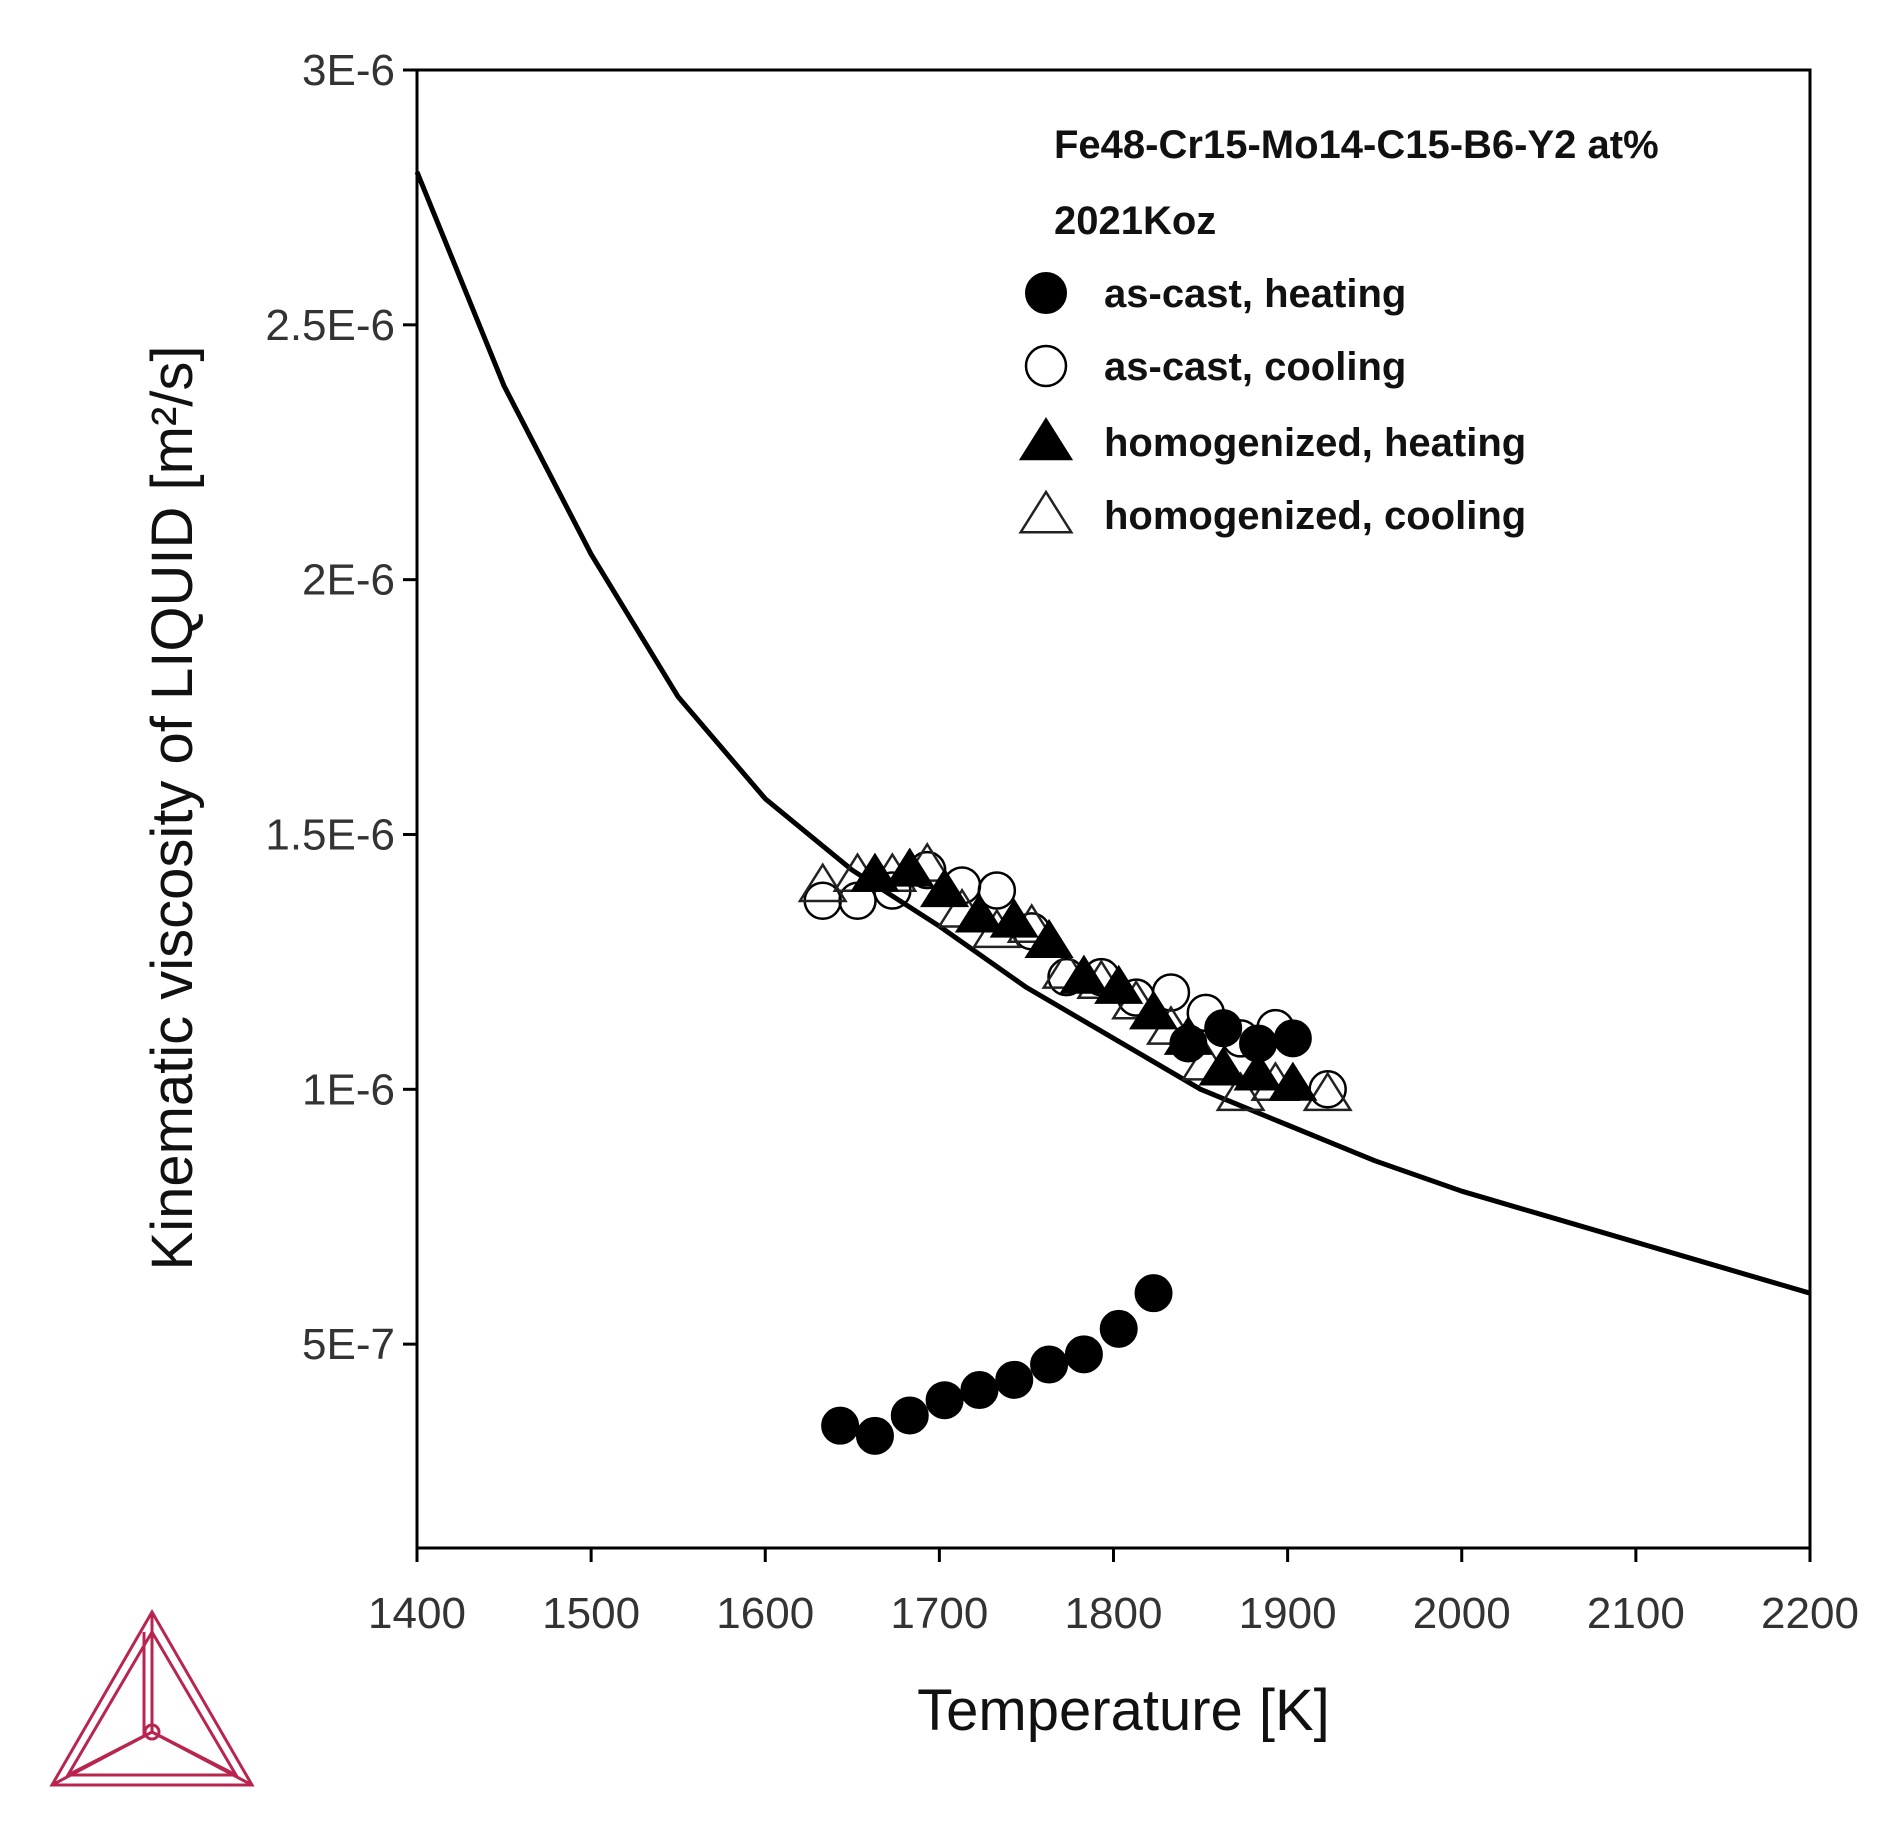 The height and width of the screenshot is (1837, 1894). I want to click on x-axis-title: Temperature [K], so click(1123, 1710).